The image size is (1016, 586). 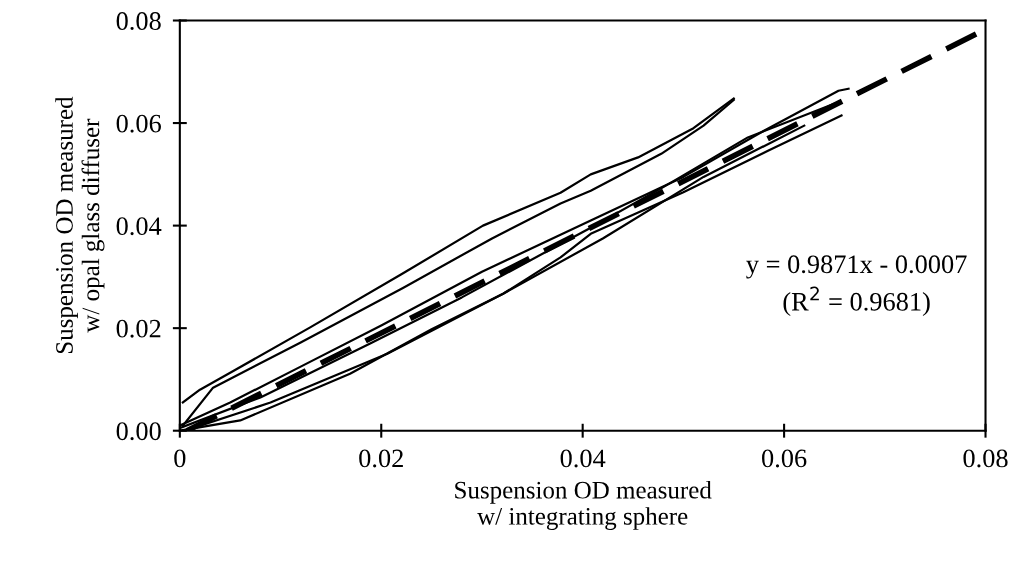 I want to click on y-tick-label: 0.04, so click(x=139, y=226).